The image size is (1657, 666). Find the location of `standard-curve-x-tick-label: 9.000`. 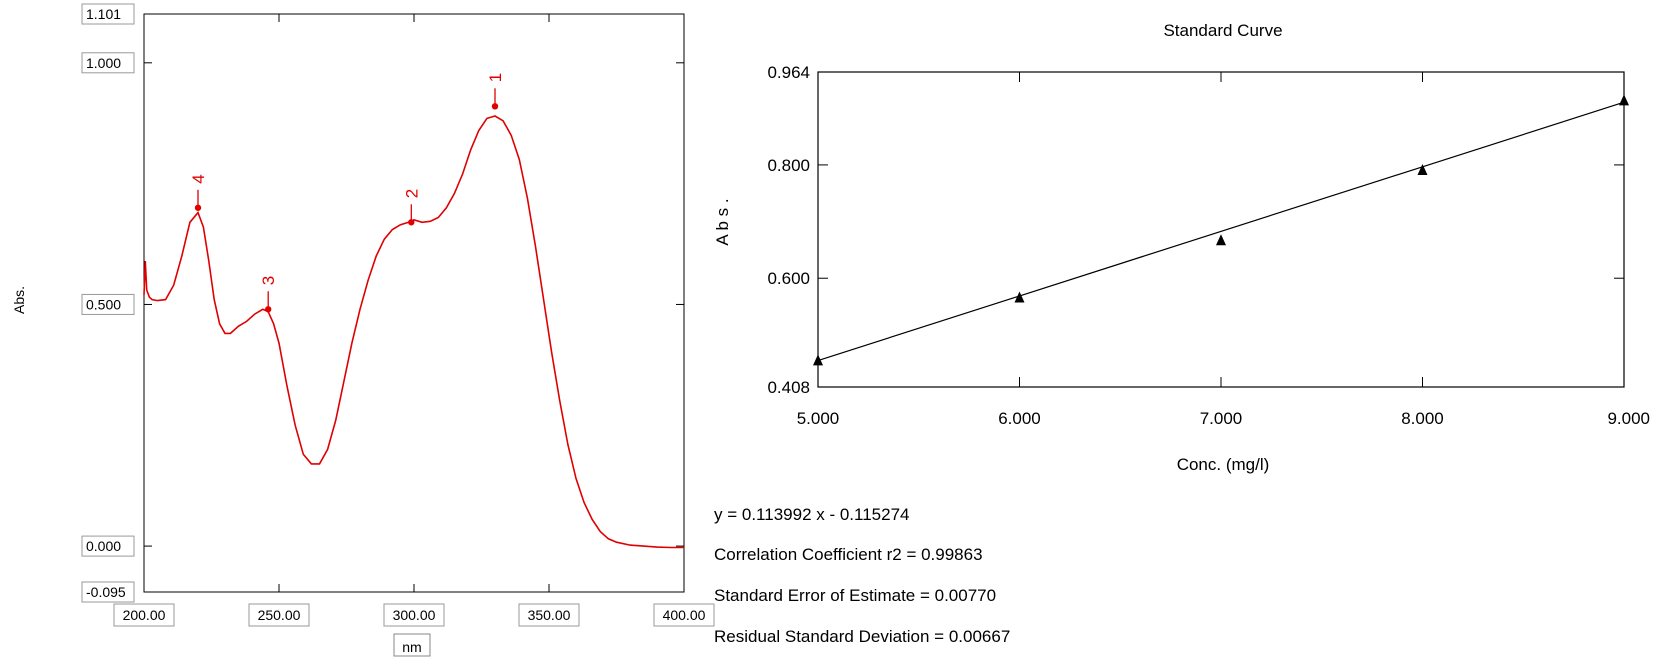

standard-curve-x-tick-label: 9.000 is located at coordinates (1628, 418).